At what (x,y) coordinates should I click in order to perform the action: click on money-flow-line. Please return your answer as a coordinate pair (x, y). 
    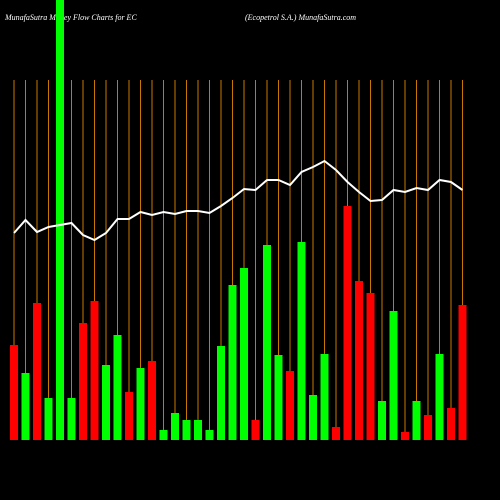
    Looking at the image, I should click on (238, 200).